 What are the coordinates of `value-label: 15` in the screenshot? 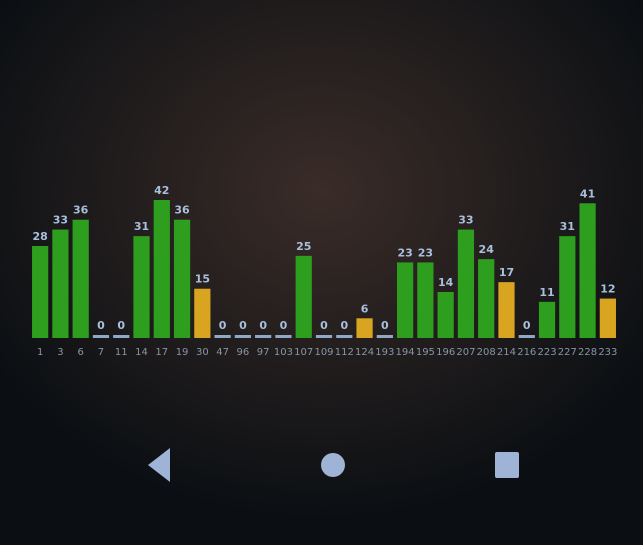 It's located at (202, 279).